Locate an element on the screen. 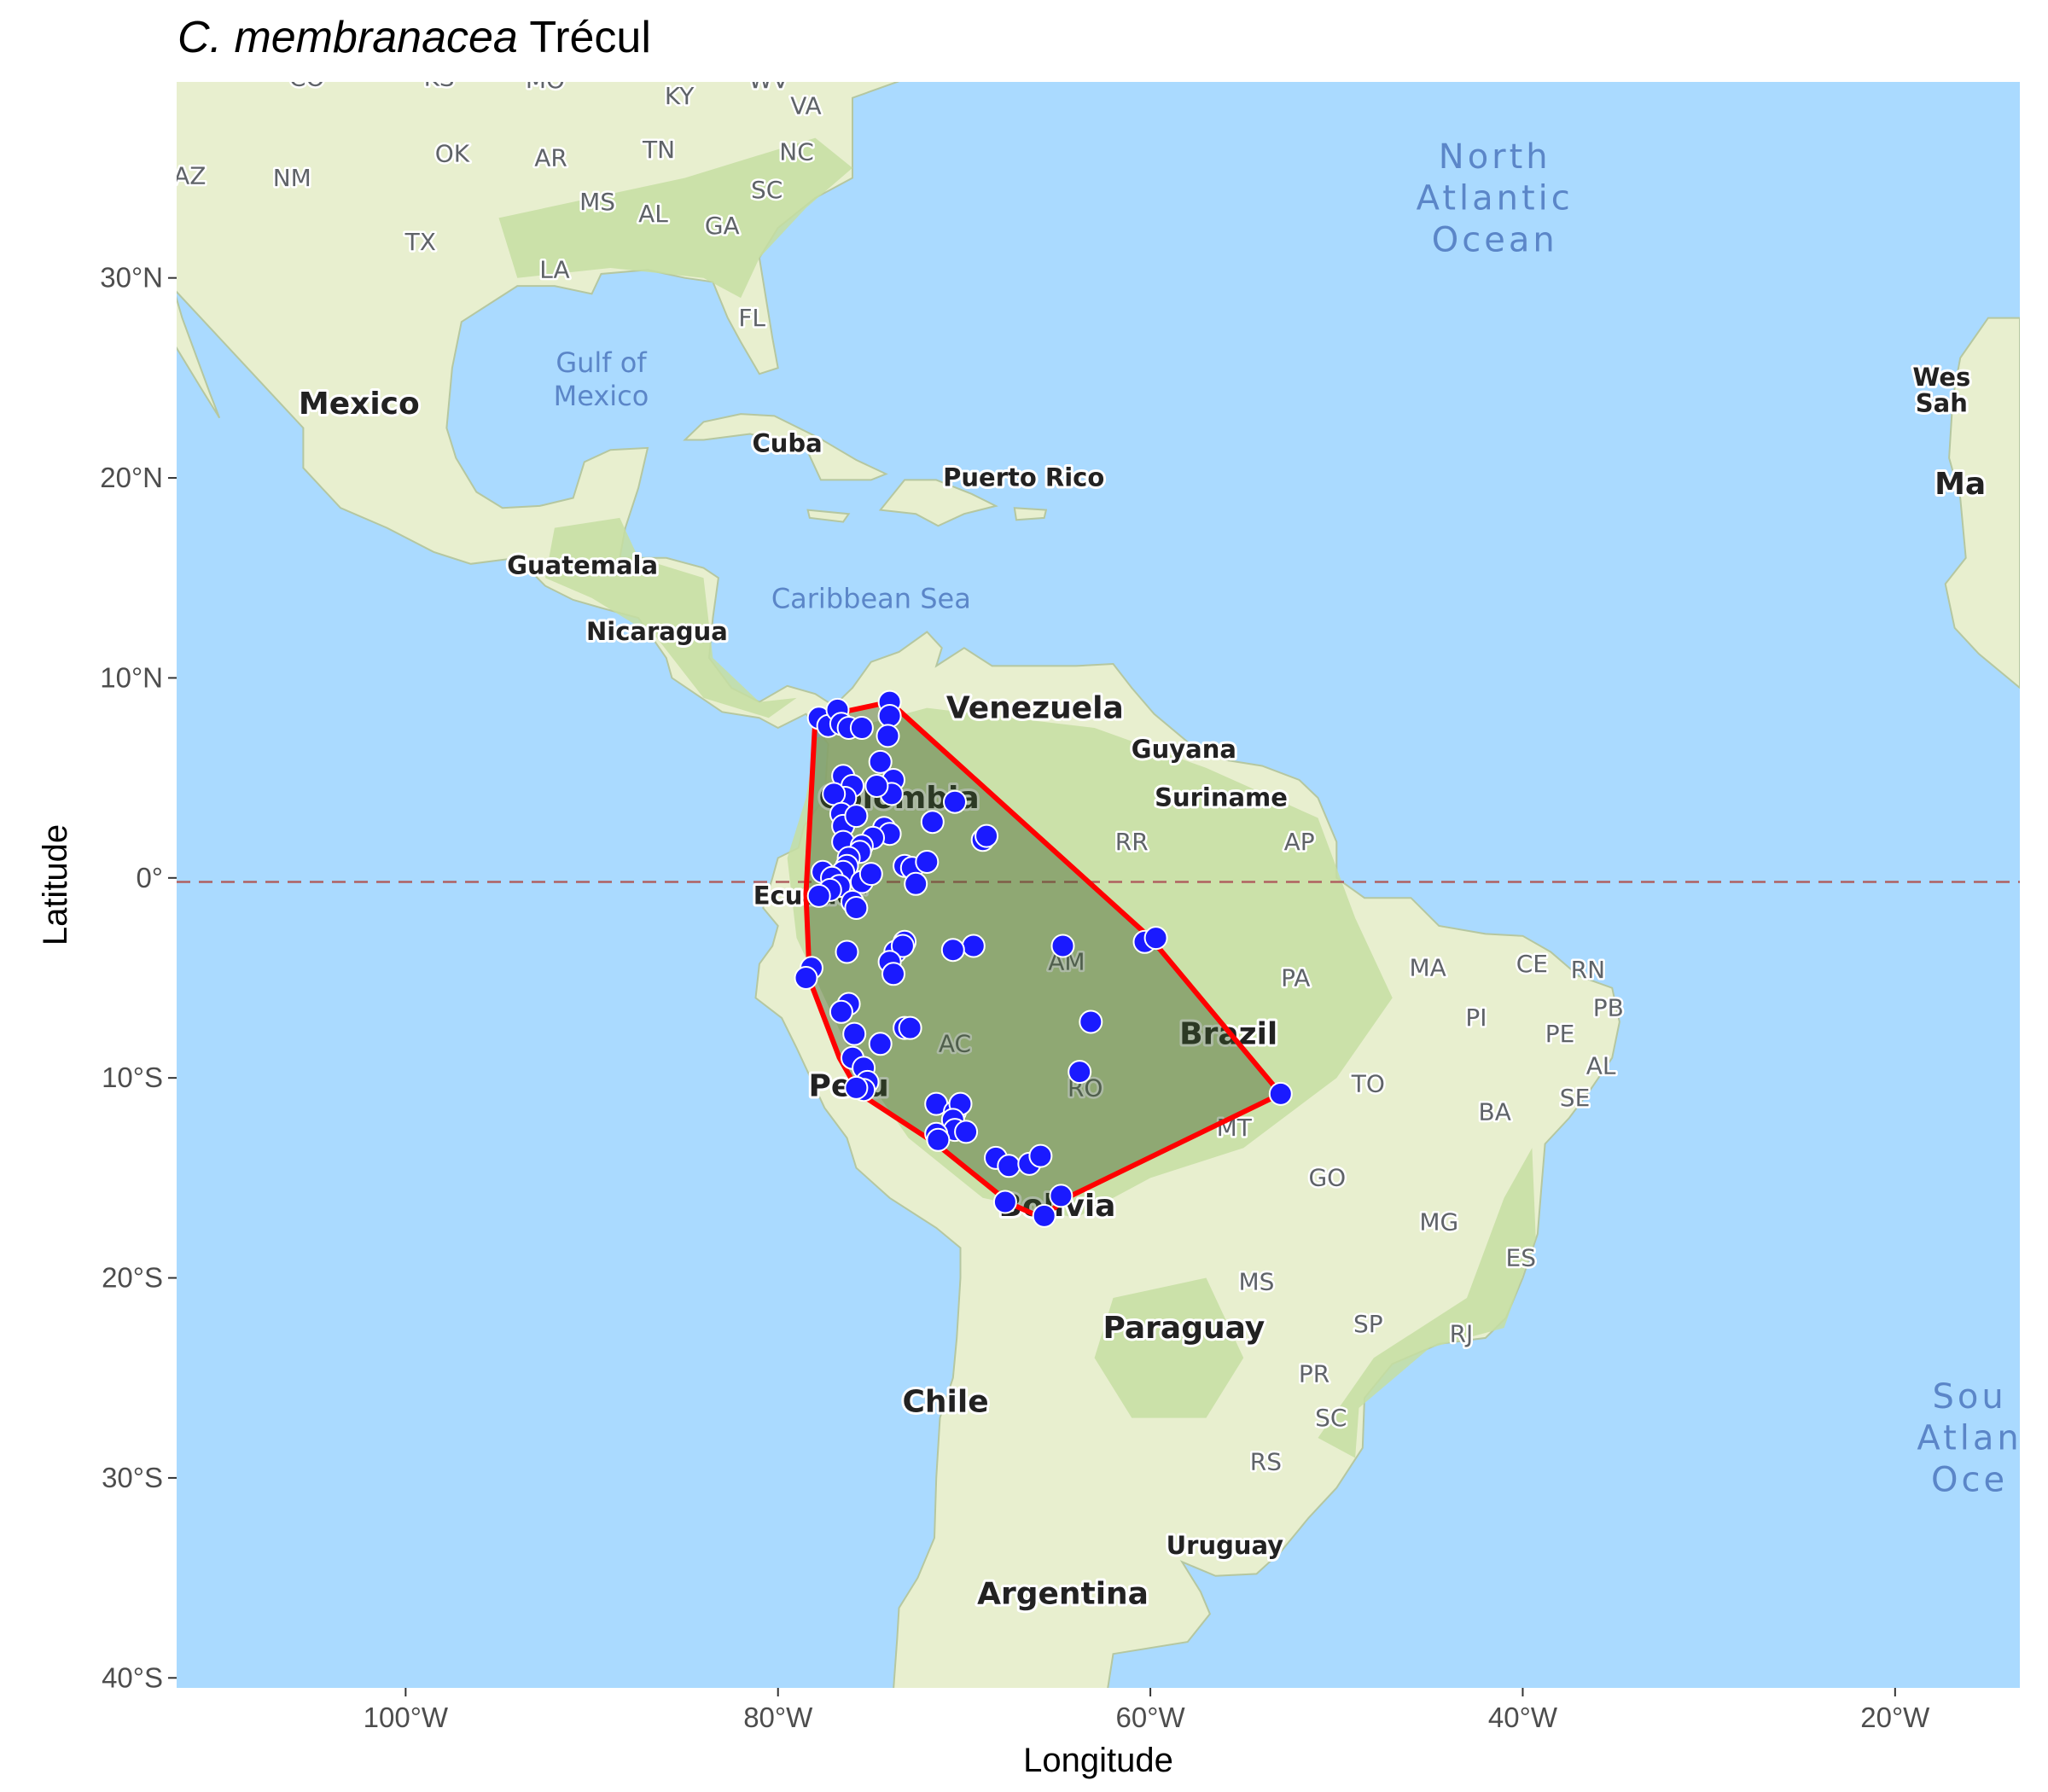 The height and width of the screenshot is (1792, 2048). state-label: TN is located at coordinates (658, 150).